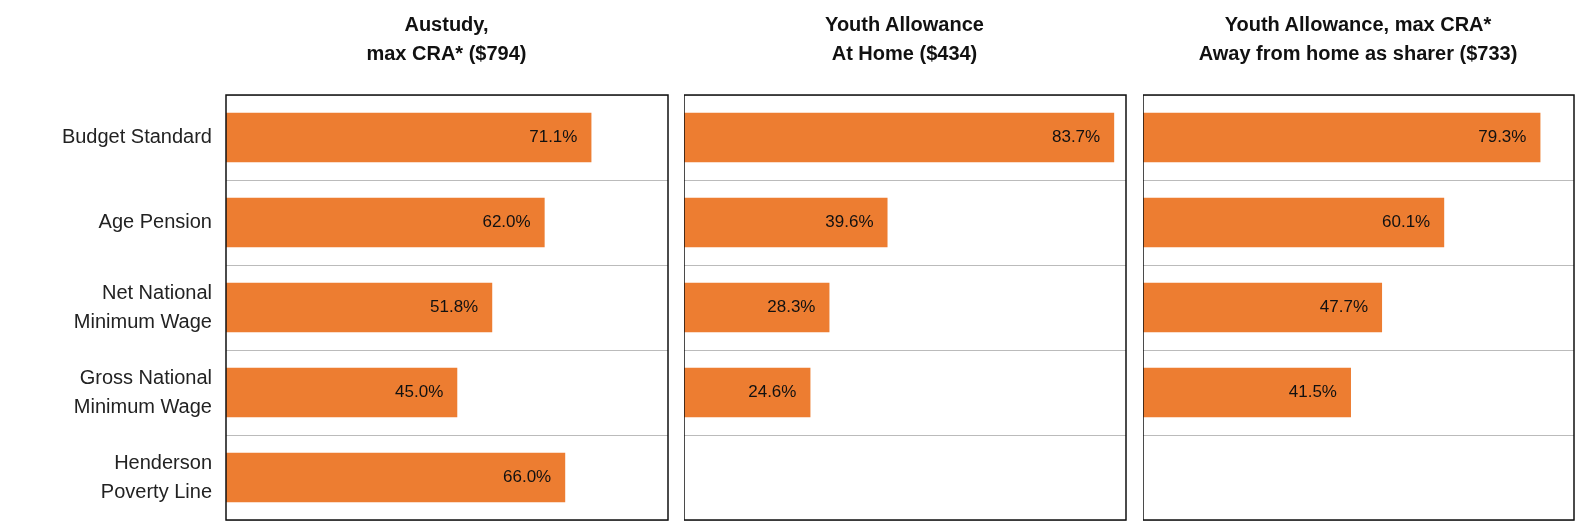  I want to click on y-tick-label: Budget Standard, so click(136, 136).